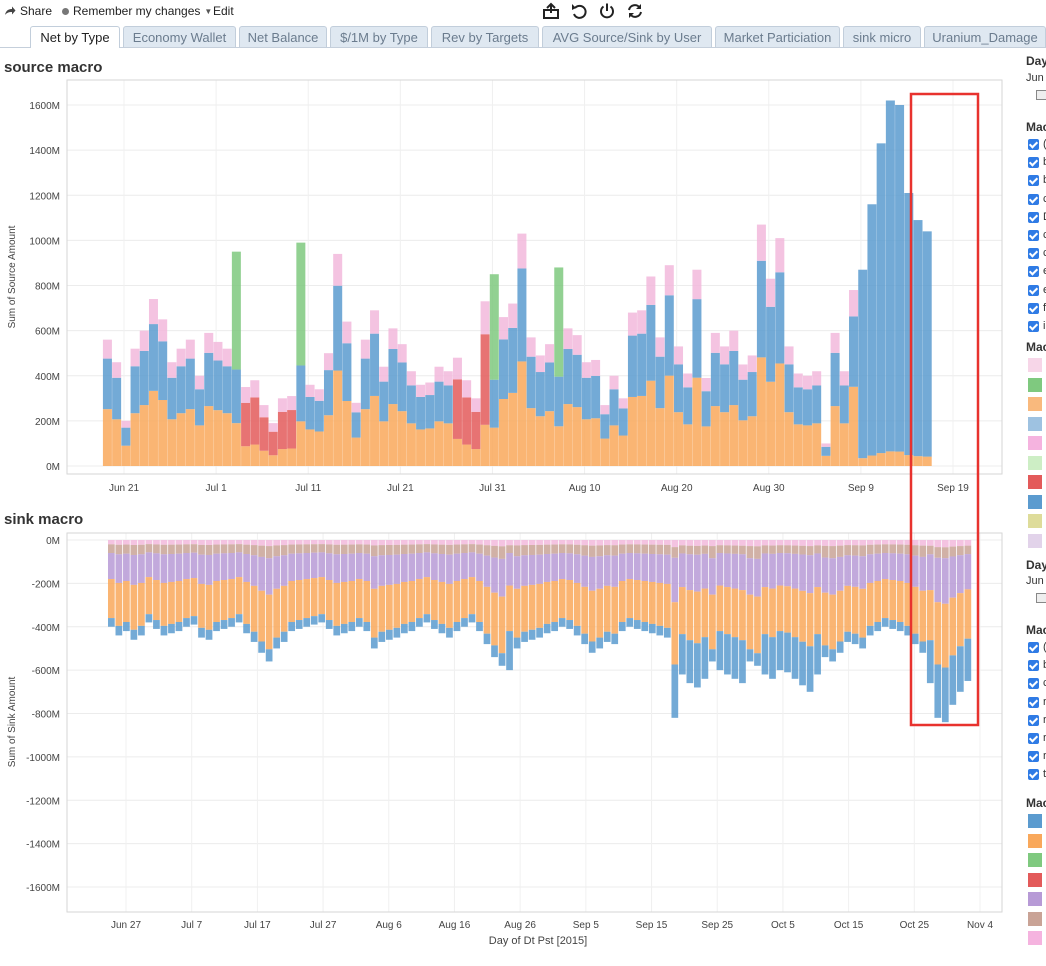  What do you see at coordinates (985, 36) in the screenshot?
I see `tab-uranium-damage: Uranium_Damage` at bounding box center [985, 36].